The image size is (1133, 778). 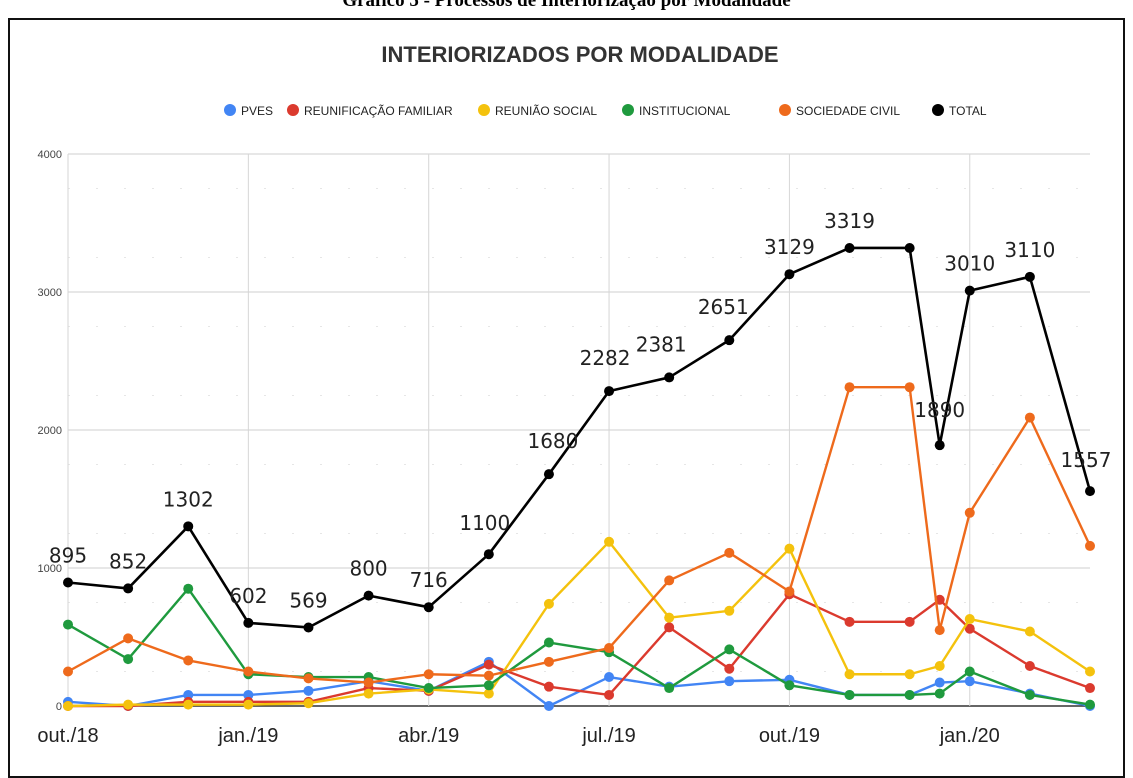 I want to click on y-tick-label: 3000, so click(x=50, y=293).